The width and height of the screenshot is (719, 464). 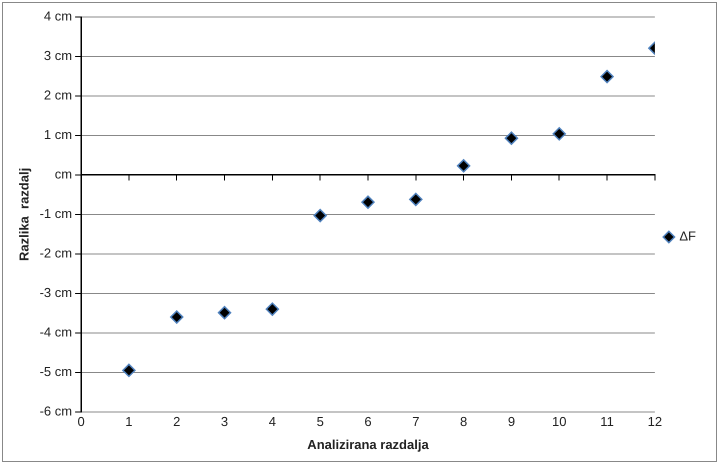 What do you see at coordinates (56, 332) in the screenshot?
I see `y-tick-label: -4 cm` at bounding box center [56, 332].